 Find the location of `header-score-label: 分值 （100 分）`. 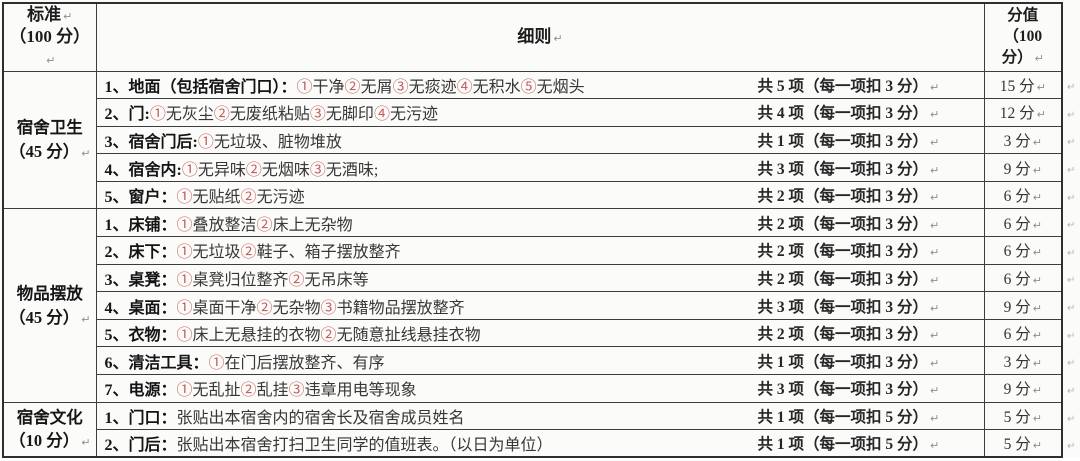

header-score-label: 分值 （100 分） is located at coordinates (1022, 36).